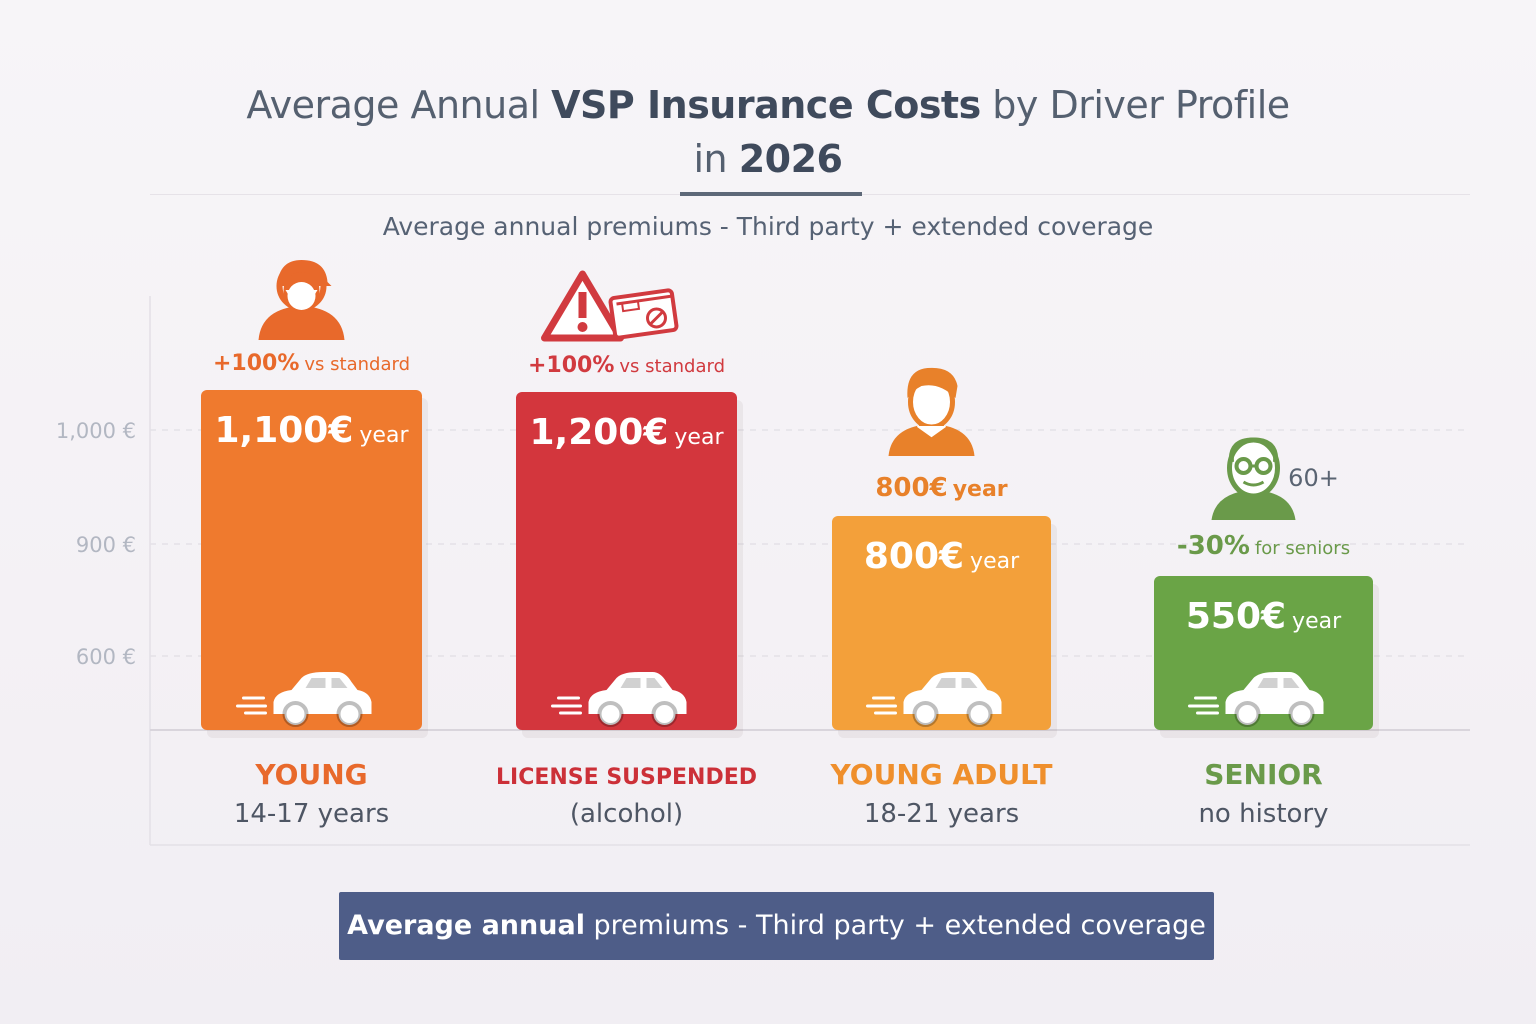 Image resolution: width=1536 pixels, height=1024 pixels. Describe the element at coordinates (1264, 616) in the screenshot. I see `bar-value-label: 550€ year` at that location.